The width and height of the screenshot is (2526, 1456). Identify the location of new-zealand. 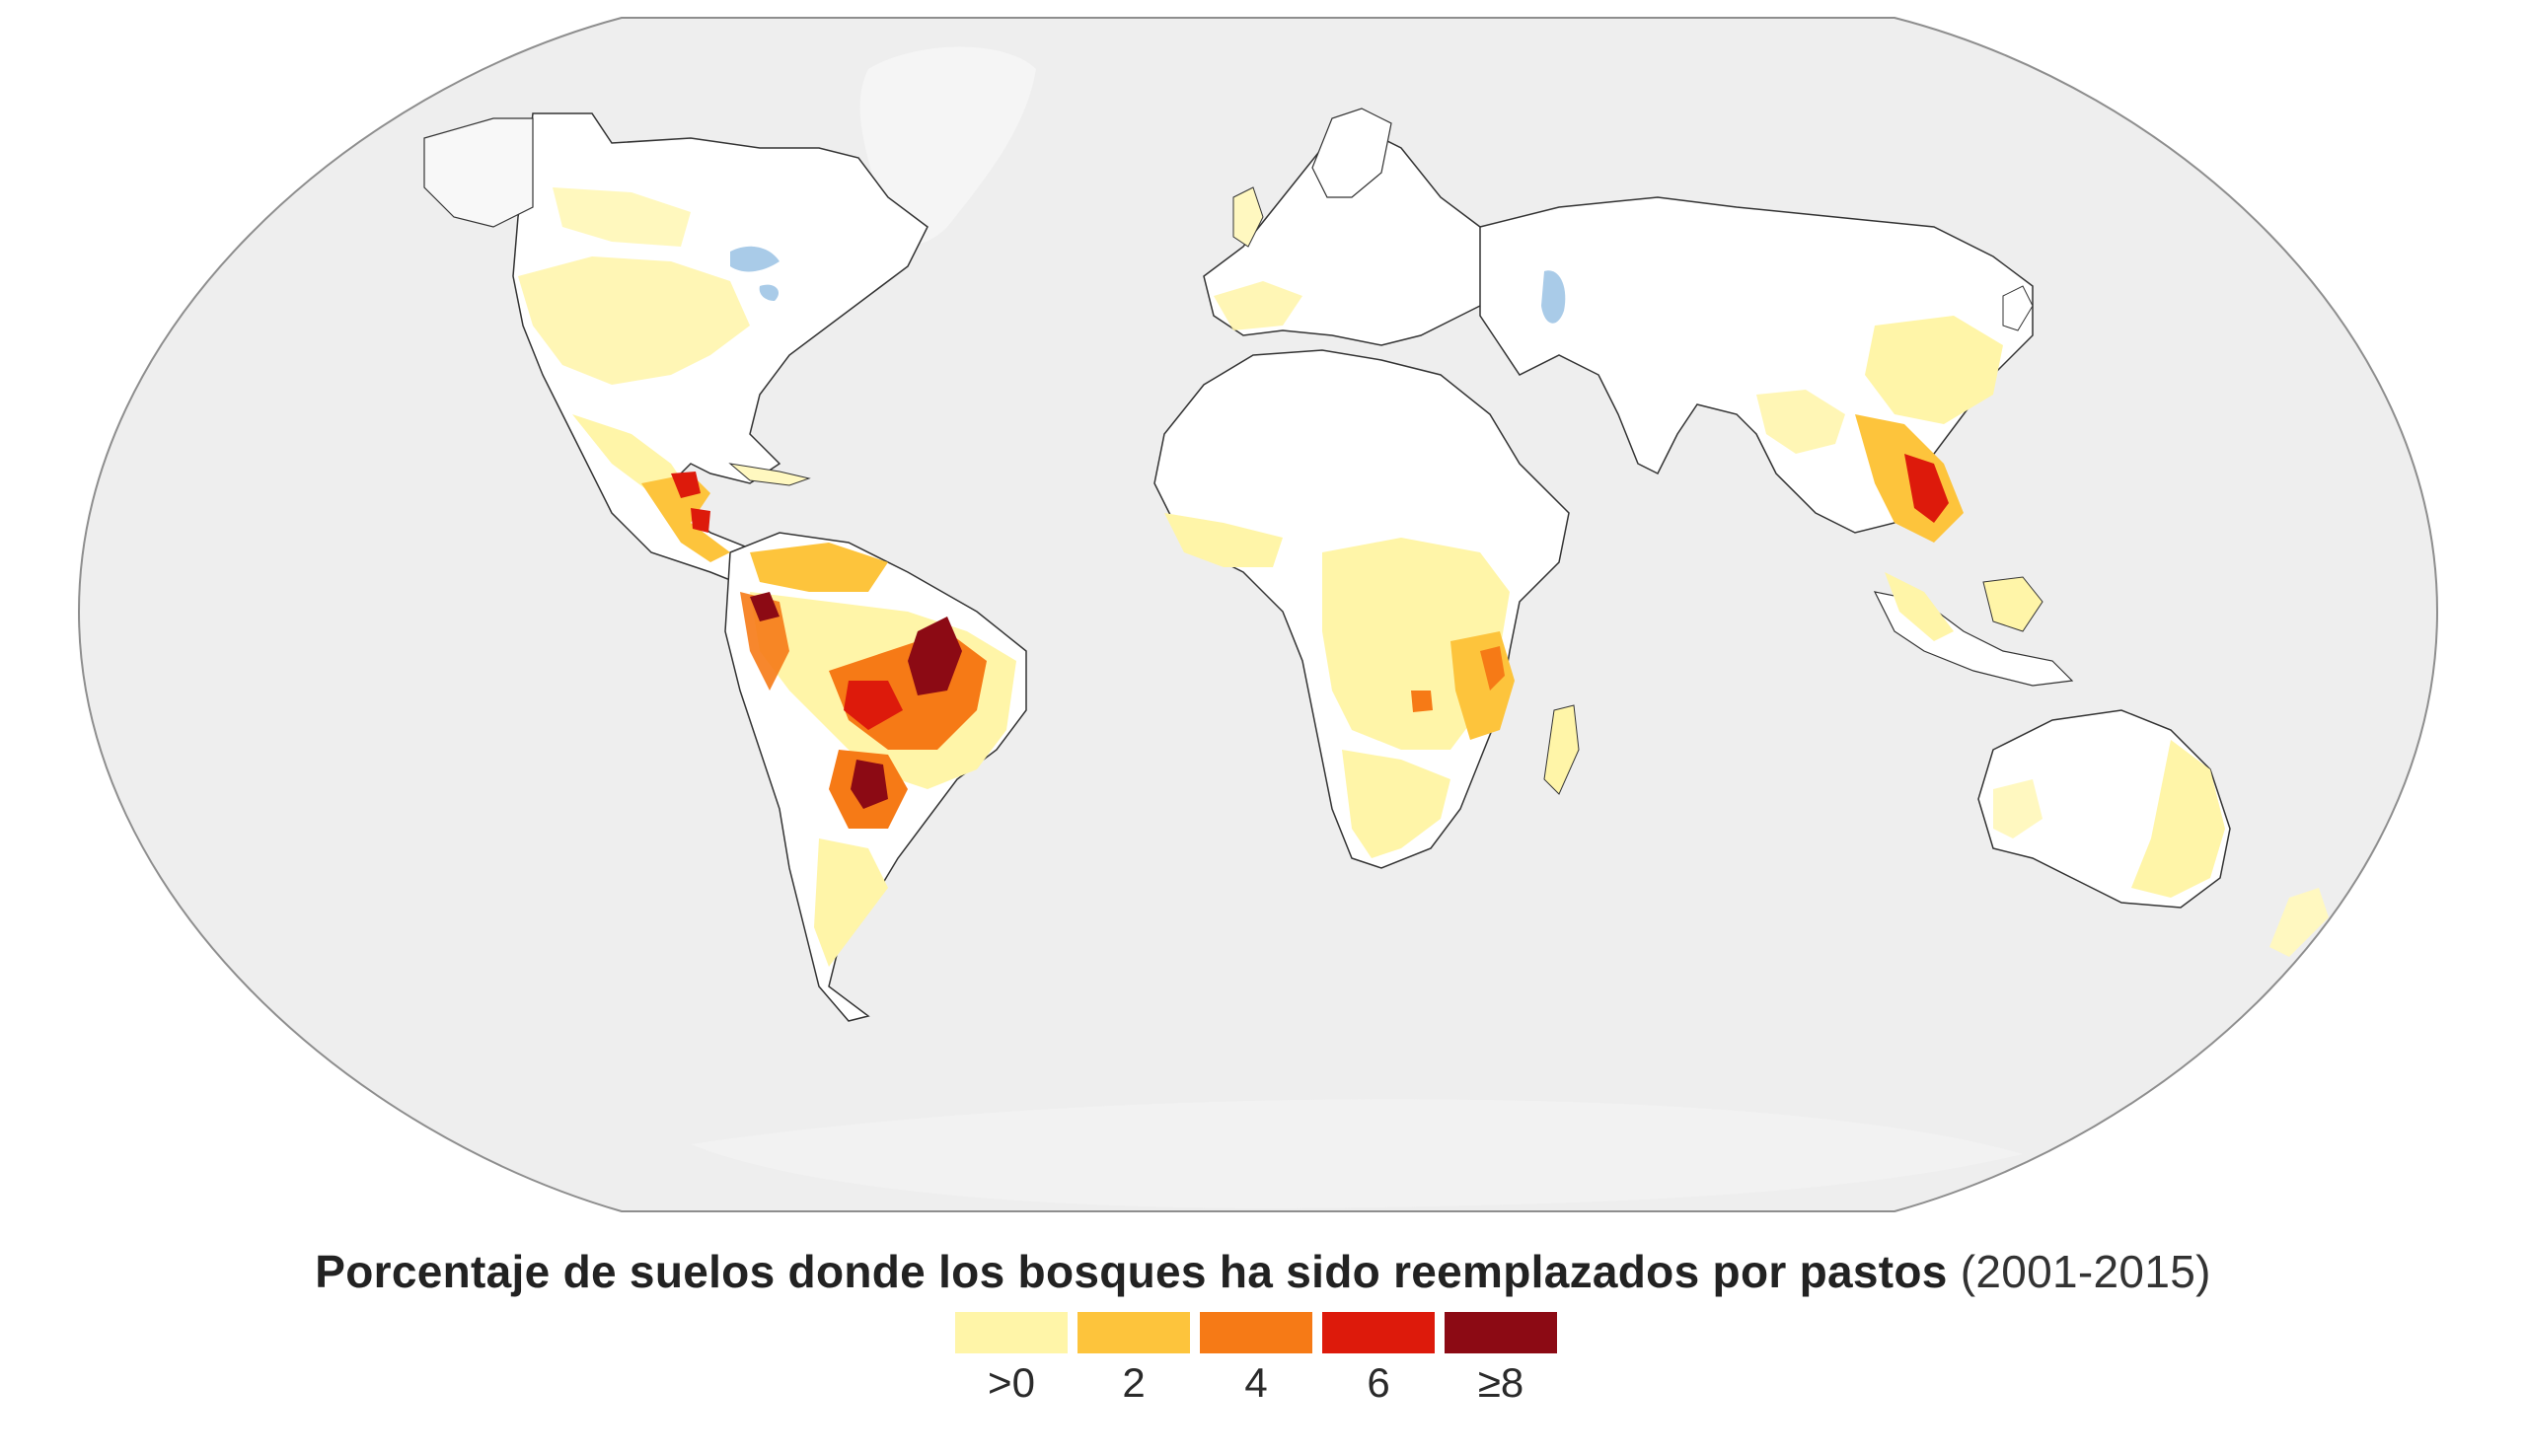
(2299, 922).